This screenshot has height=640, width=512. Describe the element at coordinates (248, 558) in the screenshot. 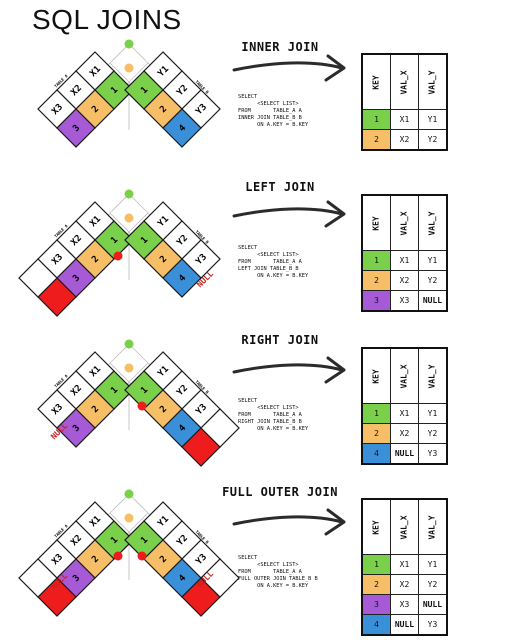

I see `sql-line: SELECT` at that location.